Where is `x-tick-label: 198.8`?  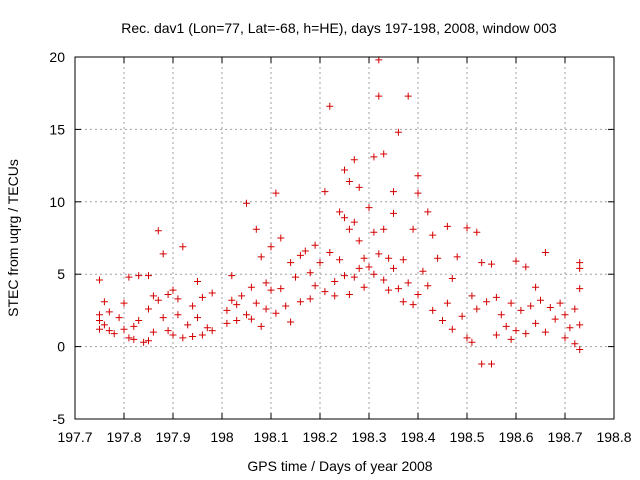
x-tick-label: 198.8 is located at coordinates (613, 437).